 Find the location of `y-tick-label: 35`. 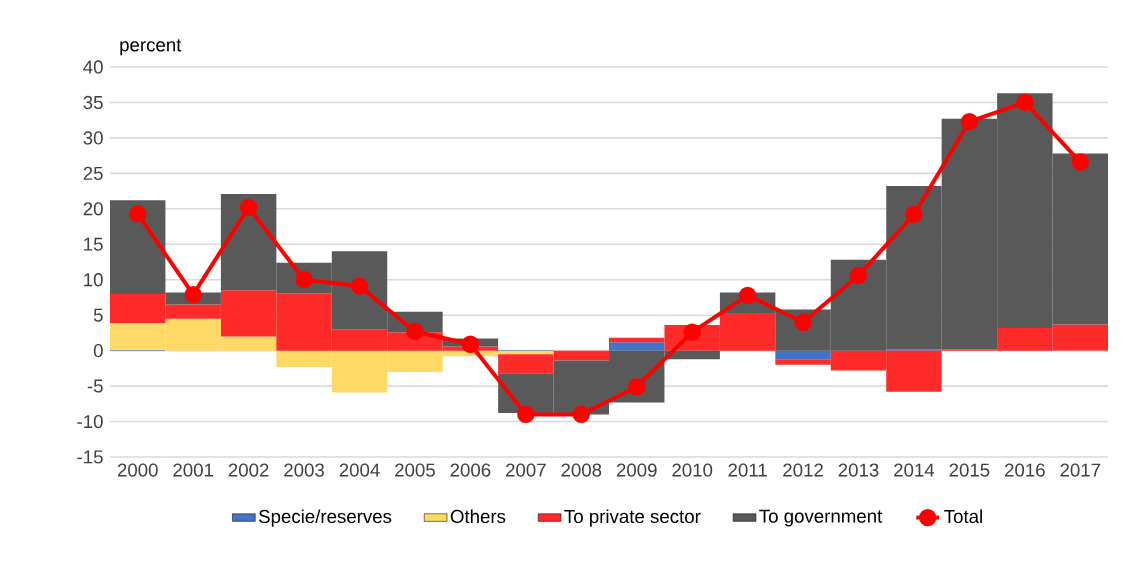

y-tick-label: 35 is located at coordinates (93, 102).